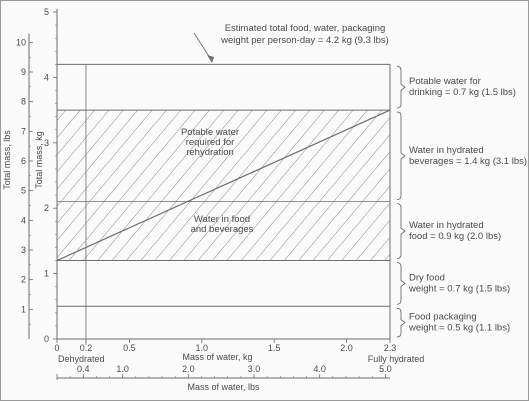 This screenshot has width=529, height=401. Describe the element at coordinates (129, 348) in the screenshot. I see `x-tick-label-kg: 0.5` at that location.